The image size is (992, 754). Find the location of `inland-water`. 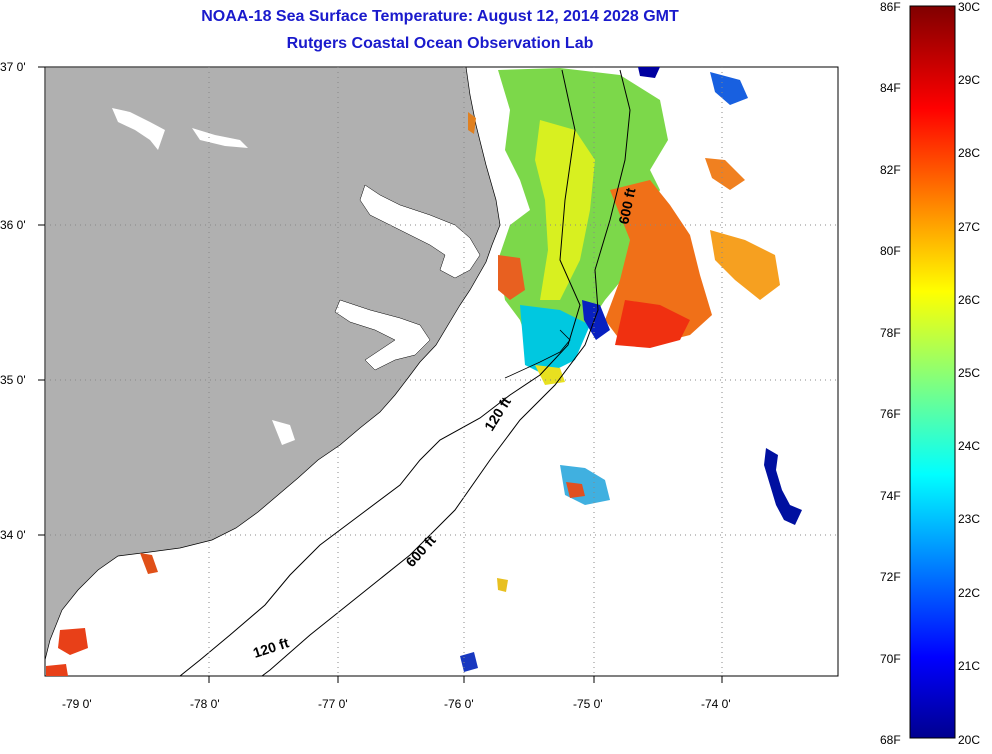

inland-water is located at coordinates (138, 129).